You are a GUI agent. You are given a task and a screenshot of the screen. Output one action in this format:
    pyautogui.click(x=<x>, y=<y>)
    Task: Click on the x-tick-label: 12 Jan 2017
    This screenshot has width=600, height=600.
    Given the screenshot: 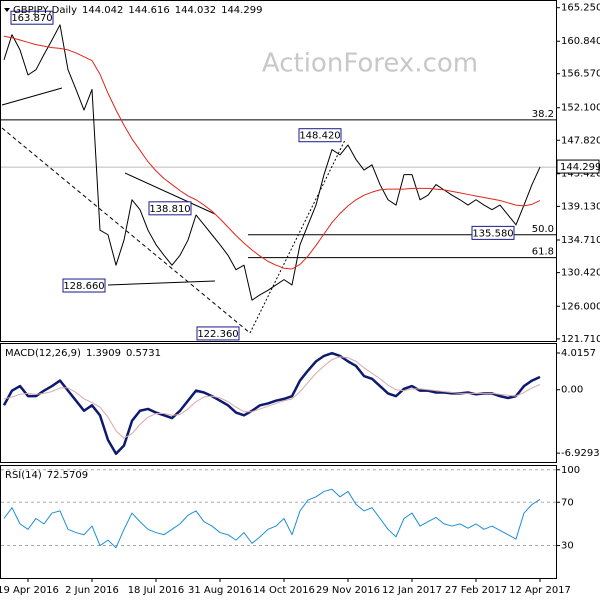 What is the action you would take?
    pyautogui.click(x=412, y=590)
    